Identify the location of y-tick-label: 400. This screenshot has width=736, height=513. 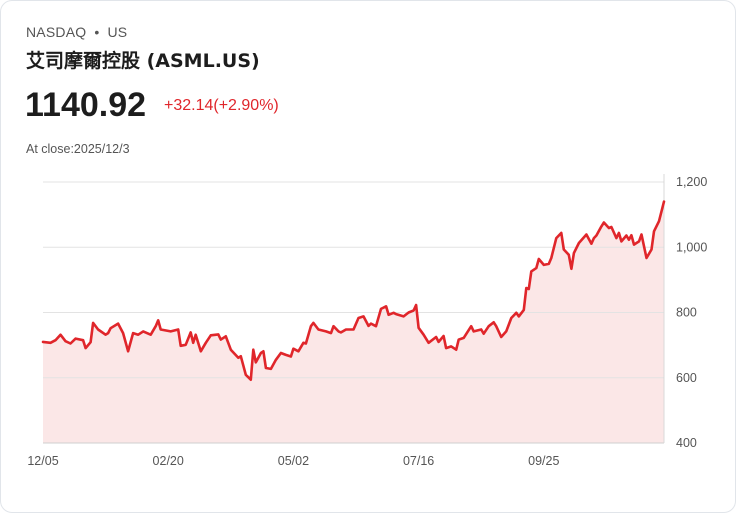
(686, 443).